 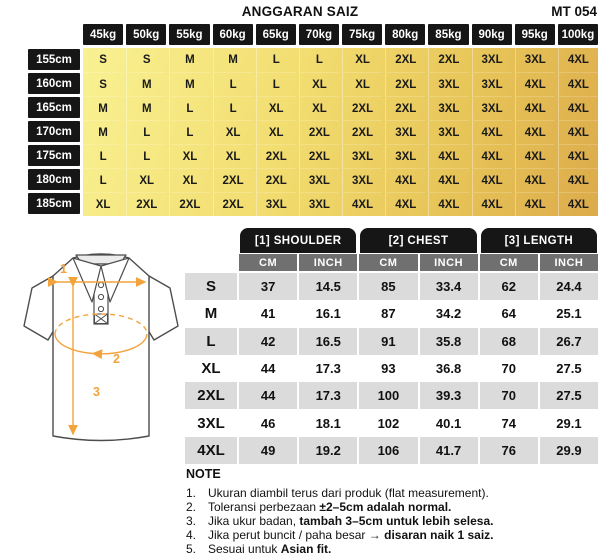 I want to click on unit-corner, so click(x=211, y=262).